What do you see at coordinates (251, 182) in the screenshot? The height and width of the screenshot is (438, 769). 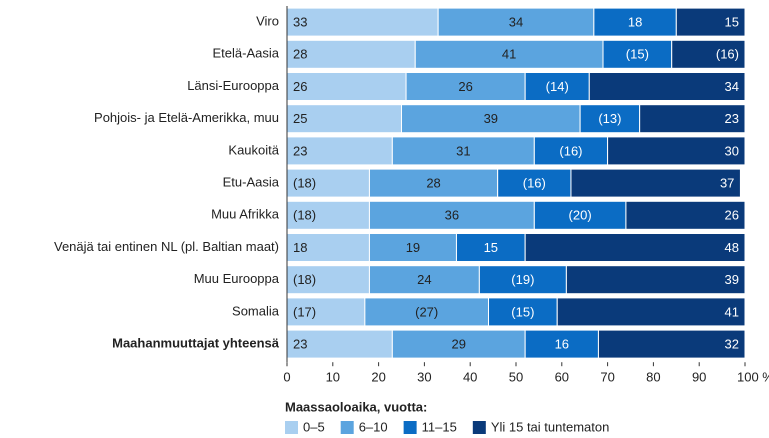 I see `category-label: Etu-Aasia` at bounding box center [251, 182].